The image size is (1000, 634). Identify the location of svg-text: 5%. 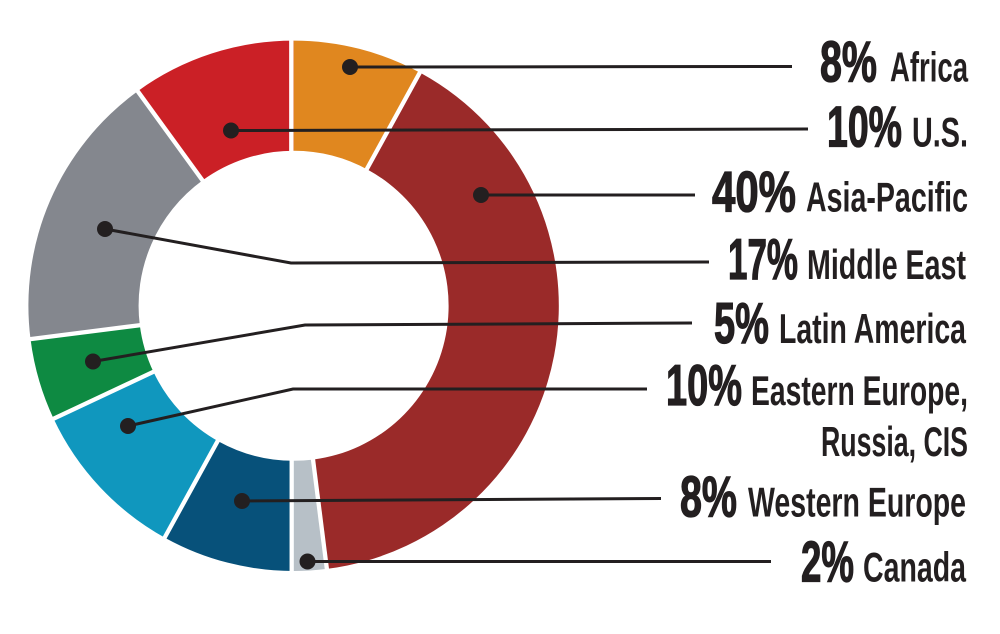
(741, 324).